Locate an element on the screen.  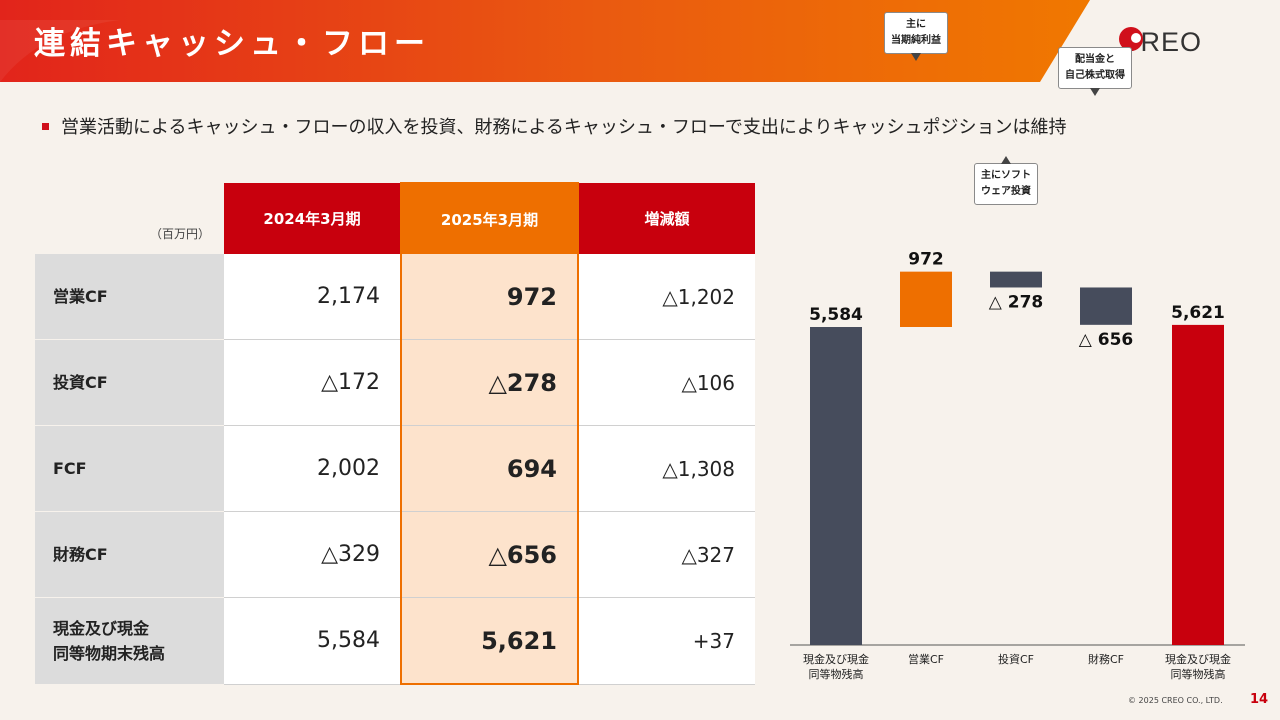
cell-diff: +37 is located at coordinates (666, 641).